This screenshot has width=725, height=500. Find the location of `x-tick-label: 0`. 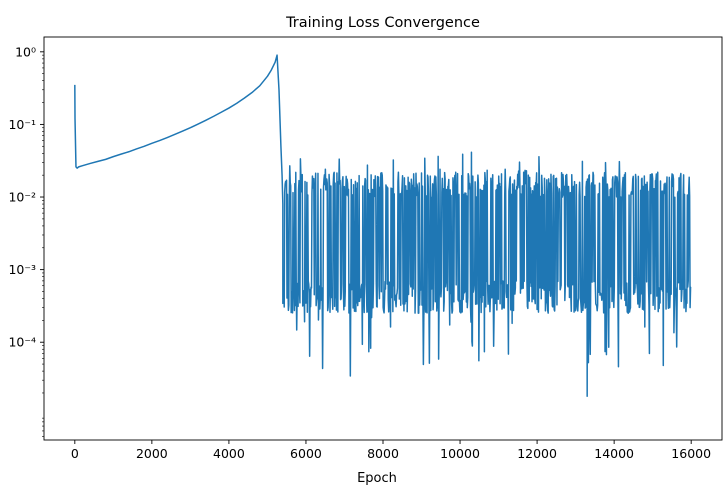

x-tick-label: 0 is located at coordinates (75, 453).